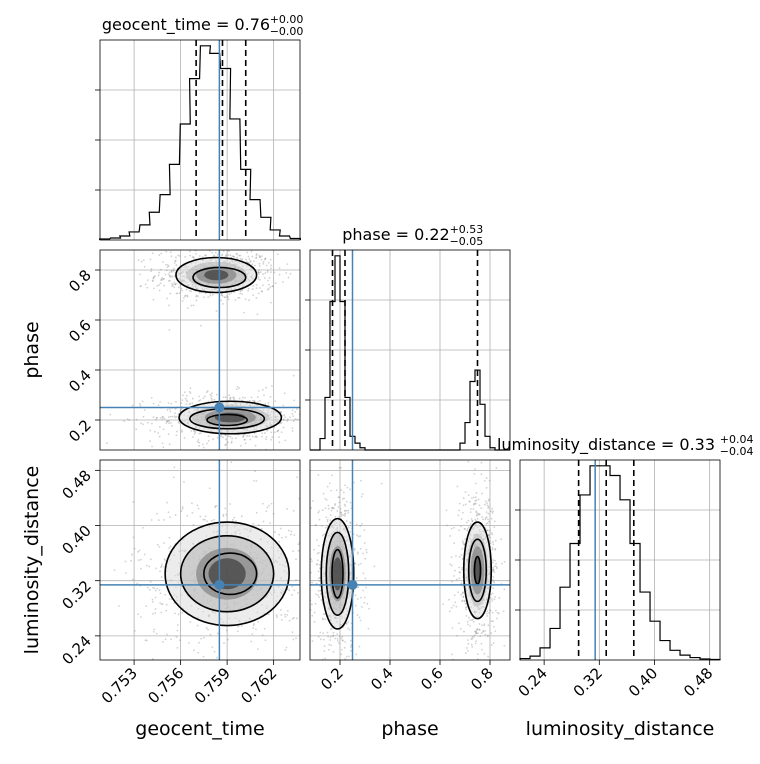 The width and height of the screenshot is (760, 764). Describe the element at coordinates (337, 573) in the screenshot. I see `contour-line` at that location.